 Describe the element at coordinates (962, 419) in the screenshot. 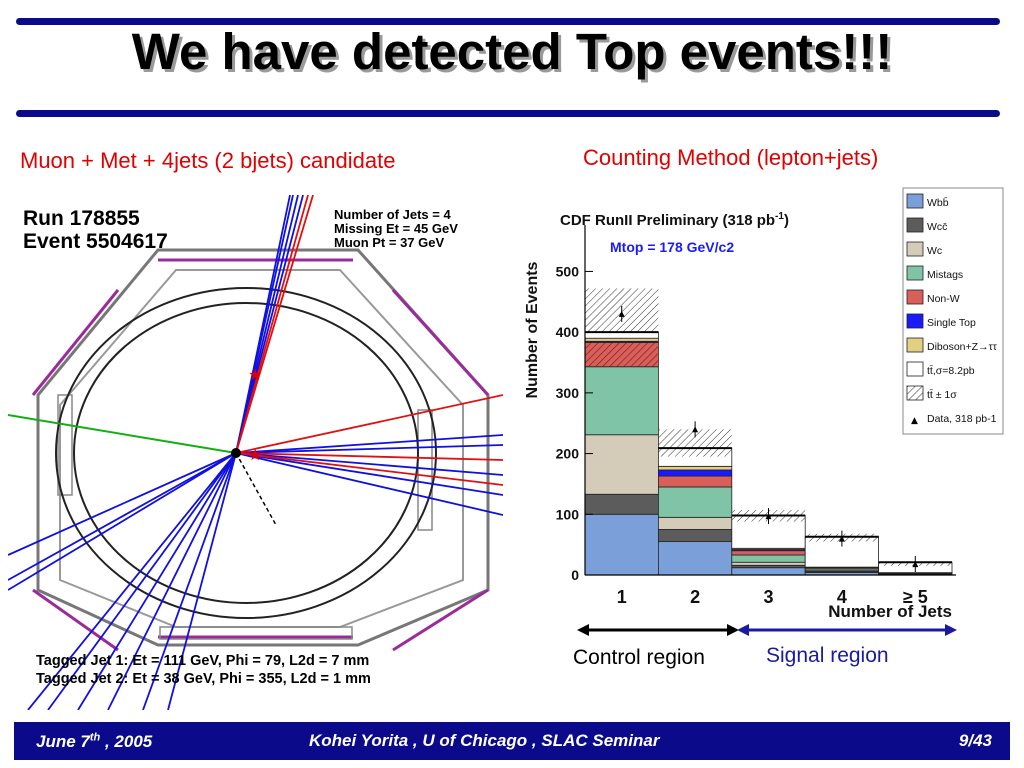

I see `legend-item-data-label: Data, 318 pb-1` at that location.